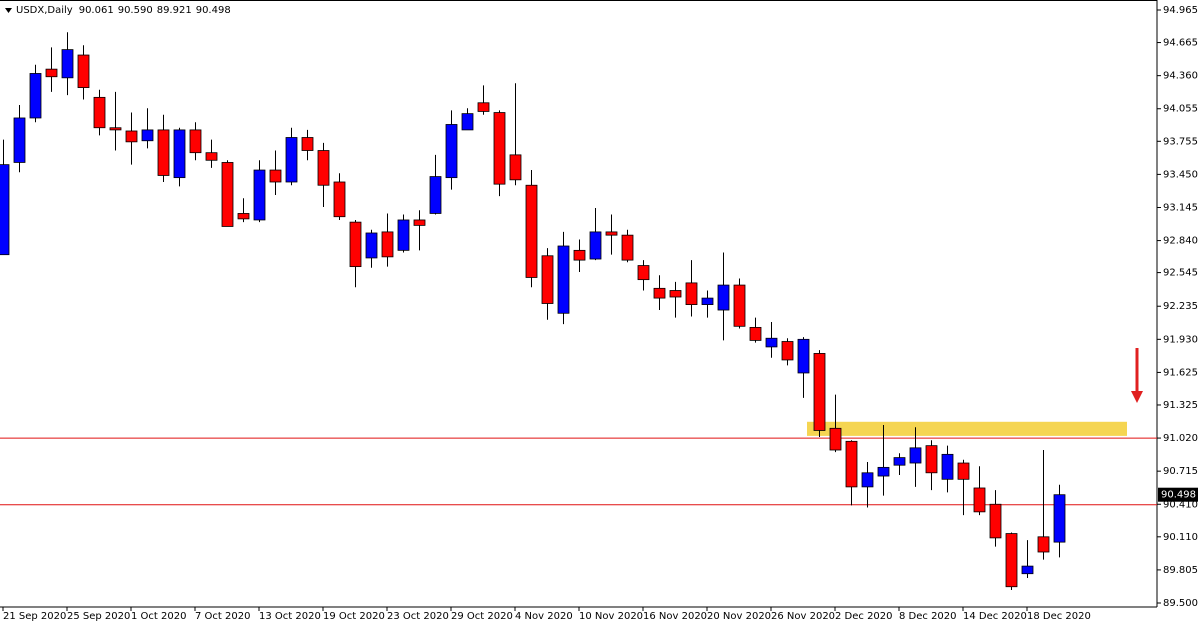  Describe the element at coordinates (34, 616) in the screenshot. I see `x-tick-label: 21 Sep 2020` at that location.